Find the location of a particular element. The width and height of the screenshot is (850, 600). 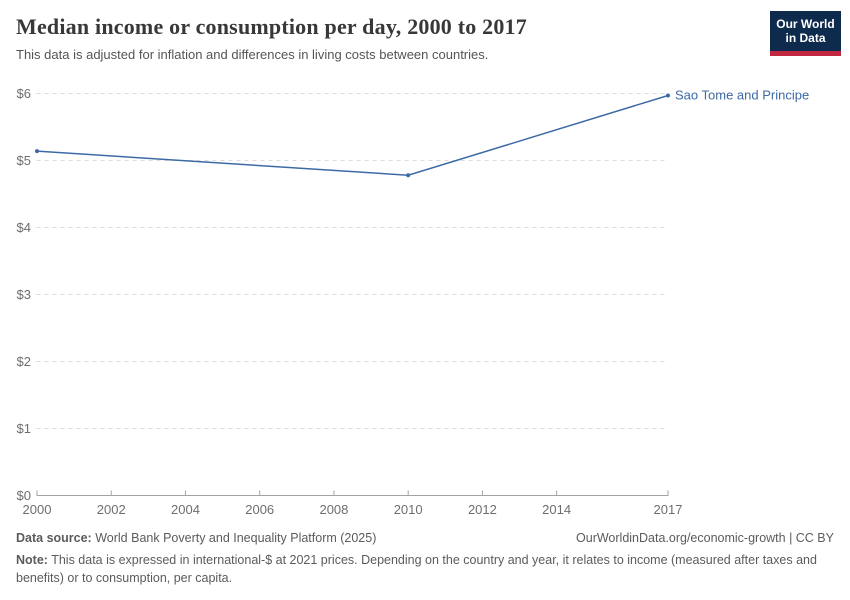

owid-logo: Our World in Data is located at coordinates (805, 33).